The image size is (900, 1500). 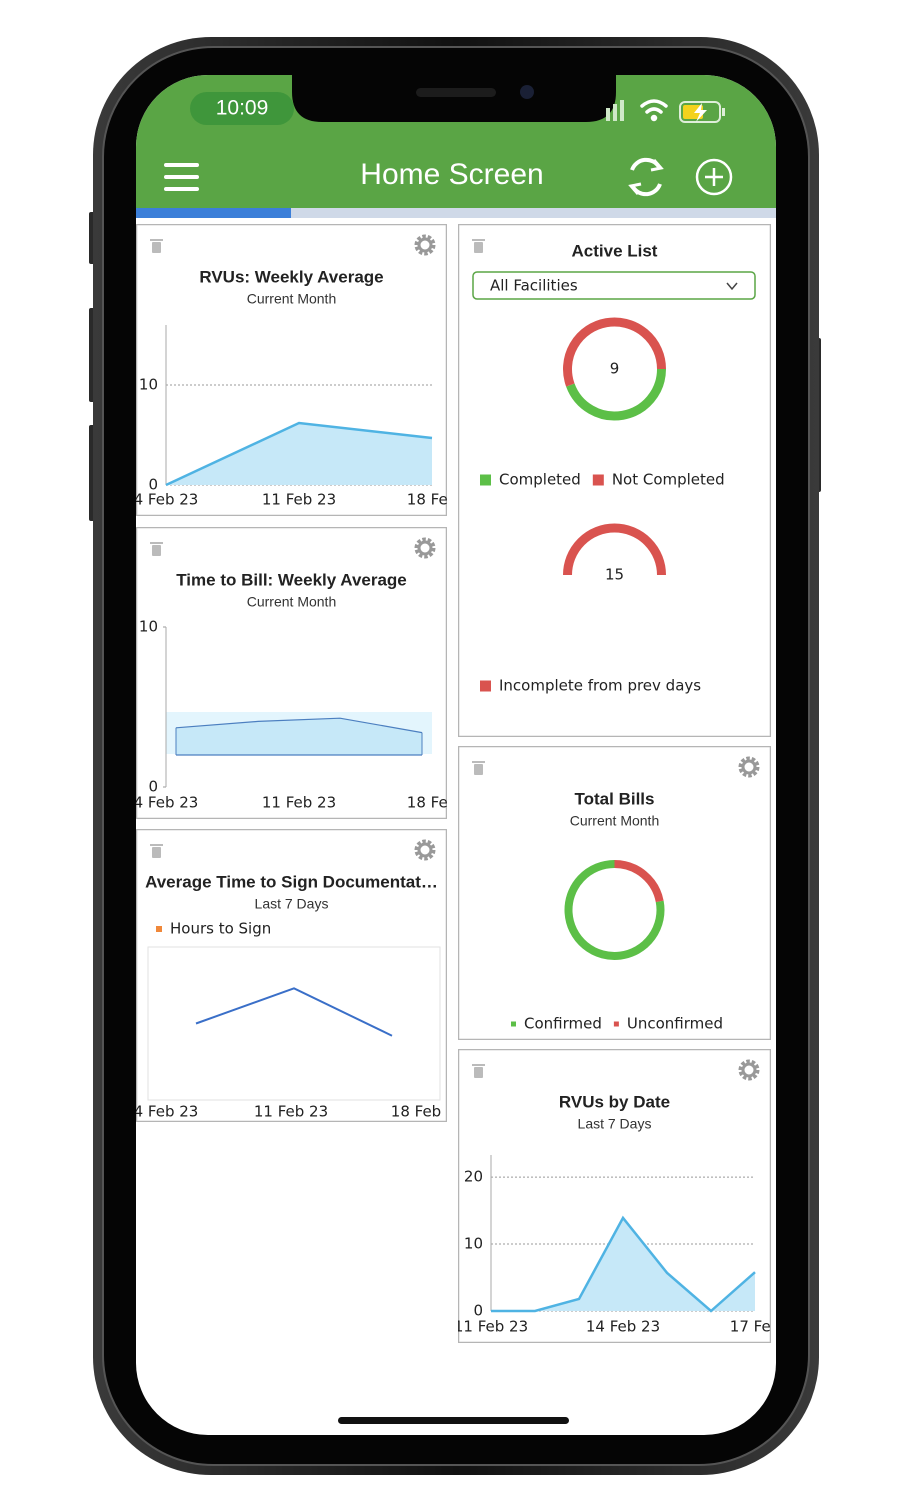 I want to click on legend-label: Confirmed, so click(x=563, y=1024).